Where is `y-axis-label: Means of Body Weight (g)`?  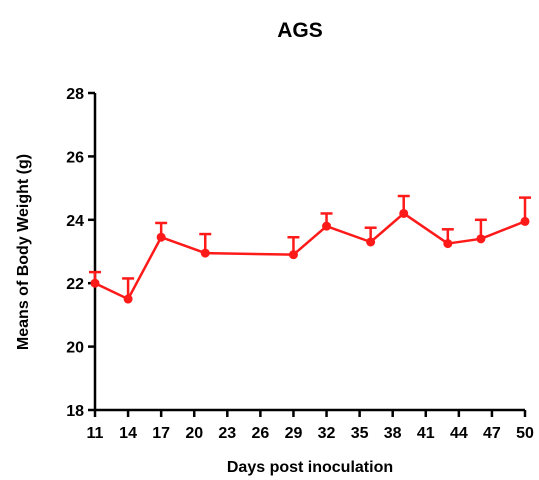 y-axis-label: Means of Body Weight (g) is located at coordinates (23, 252).